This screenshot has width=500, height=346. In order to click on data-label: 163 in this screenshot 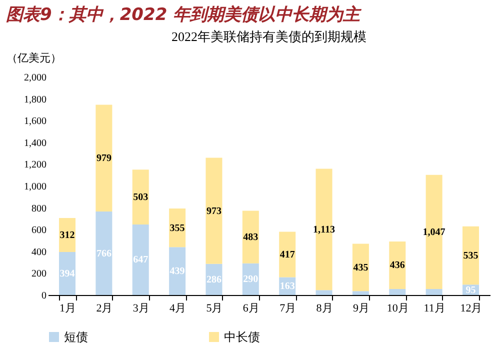, I will do `click(287, 286)`.